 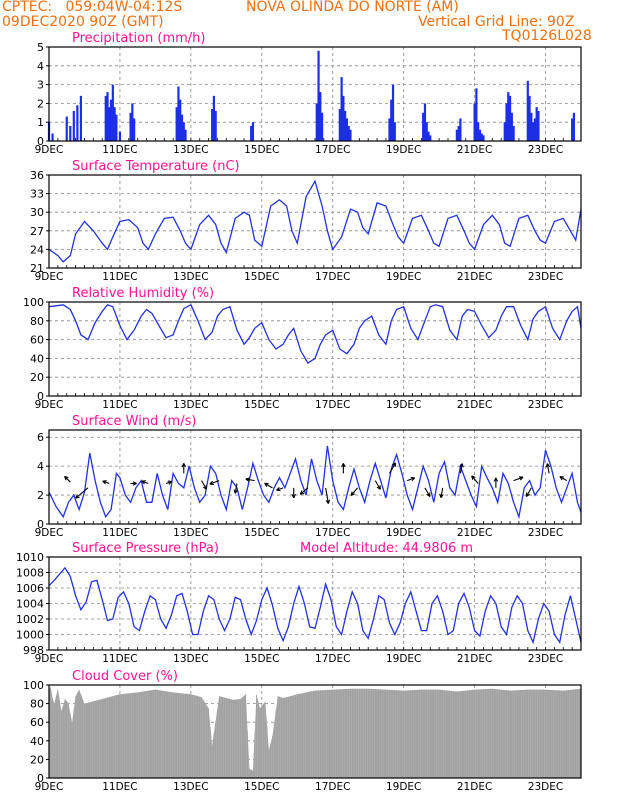 I want to click on wind-xtick-label: 13DEC, so click(x=190, y=533).